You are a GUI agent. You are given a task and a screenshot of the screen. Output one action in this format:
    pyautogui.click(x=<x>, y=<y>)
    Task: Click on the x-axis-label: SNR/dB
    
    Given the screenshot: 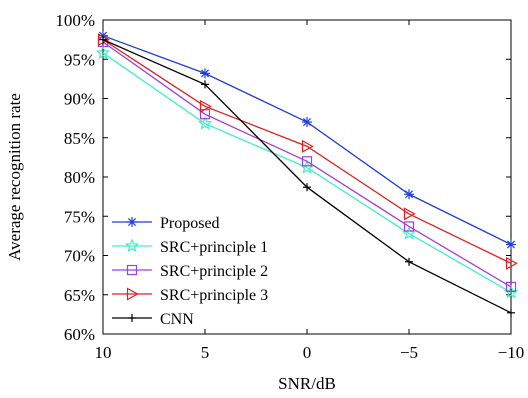 What is the action you would take?
    pyautogui.click(x=307, y=383)
    